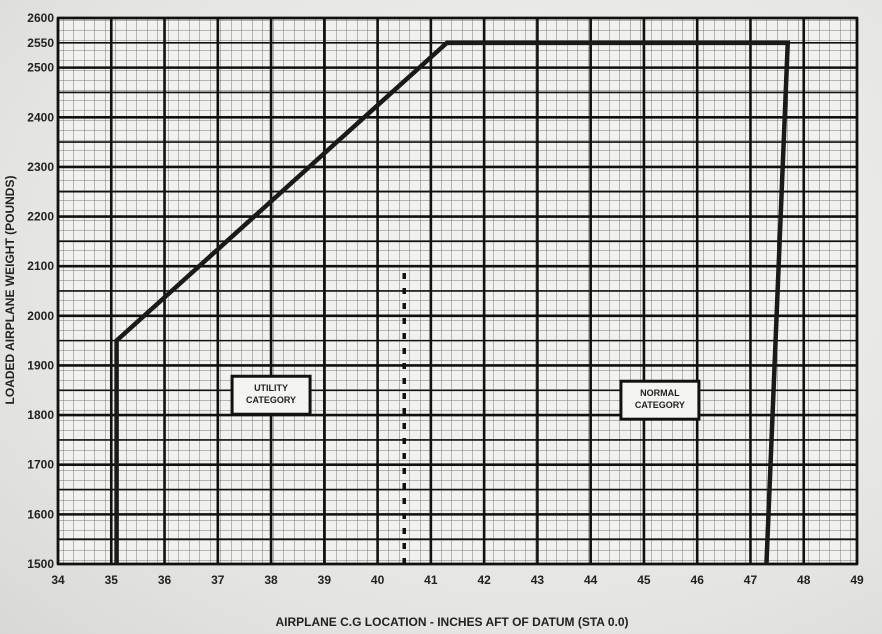  Describe the element at coordinates (40, 465) in the screenshot. I see `y-tick-label: 1700` at that location.